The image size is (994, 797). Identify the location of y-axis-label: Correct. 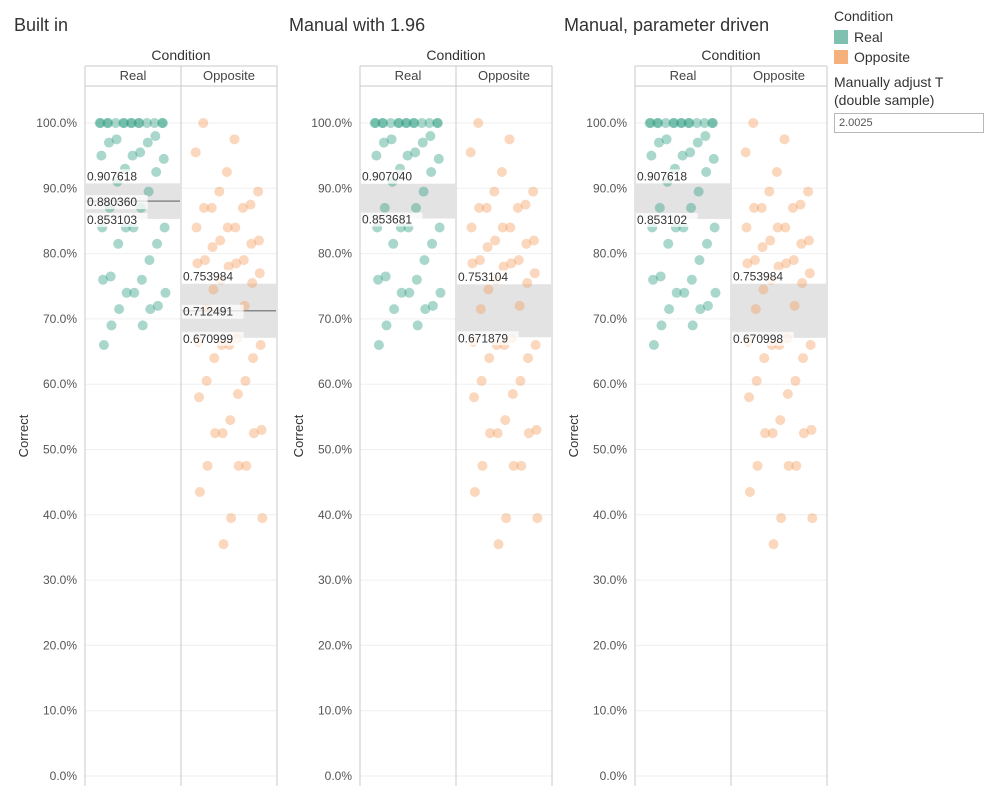
(573, 435).